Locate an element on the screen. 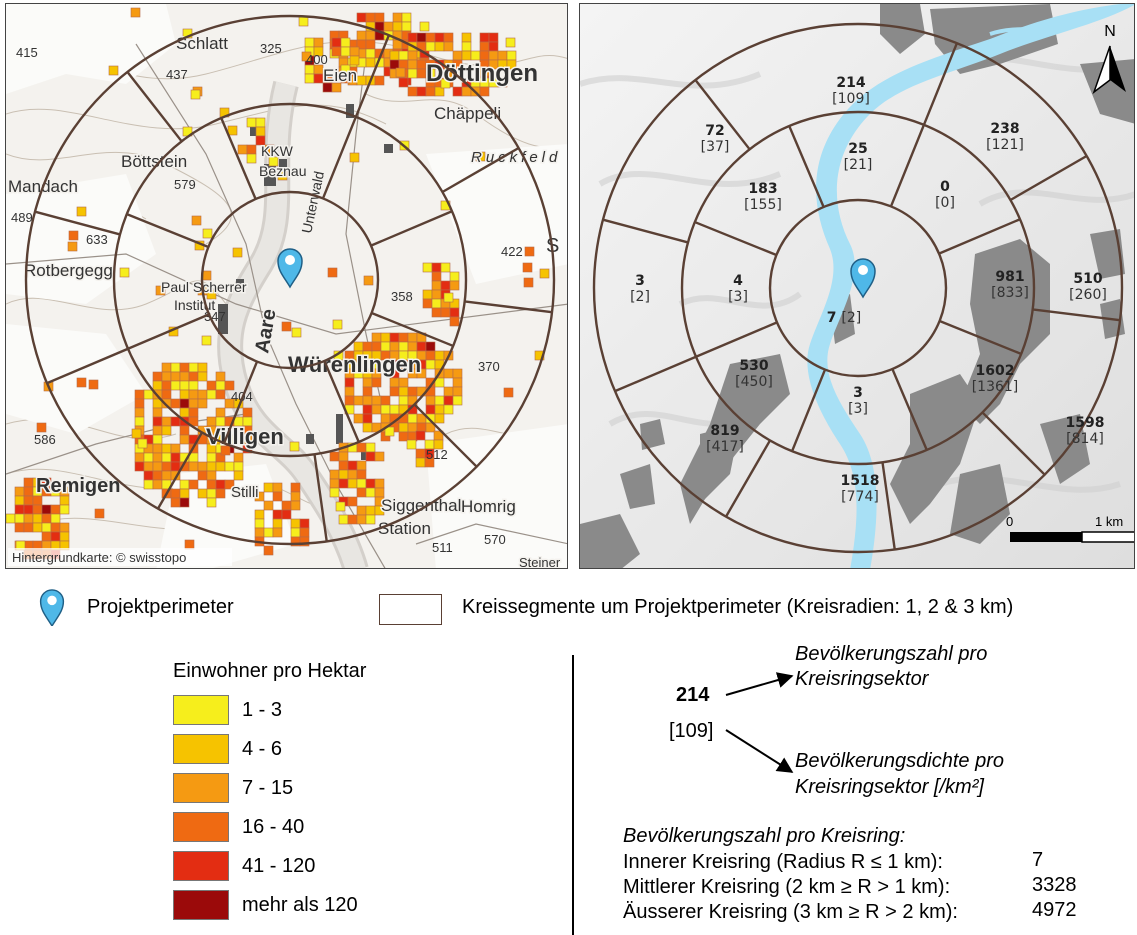  north-label: N is located at coordinates (1110, 31).